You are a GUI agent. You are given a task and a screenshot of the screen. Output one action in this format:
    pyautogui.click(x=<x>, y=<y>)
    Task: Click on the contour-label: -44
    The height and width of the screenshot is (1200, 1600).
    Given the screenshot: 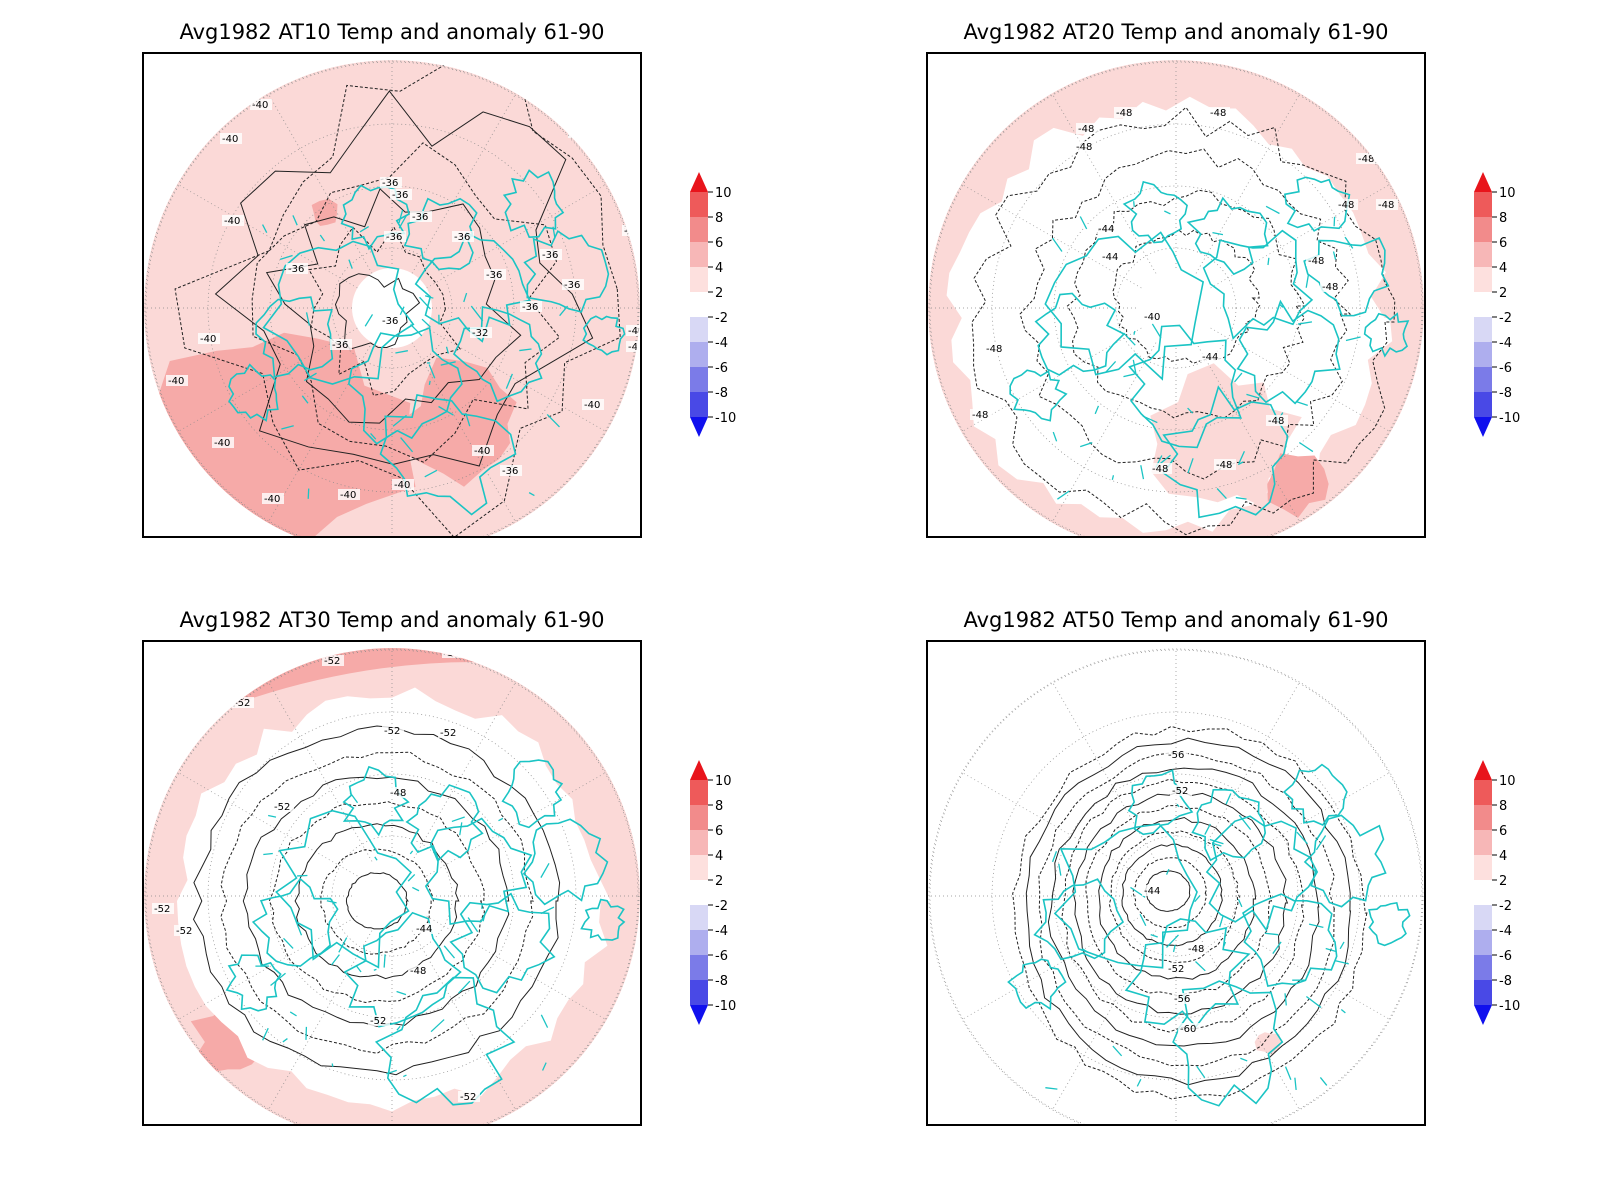 What is the action you would take?
    pyautogui.click(x=1152, y=891)
    